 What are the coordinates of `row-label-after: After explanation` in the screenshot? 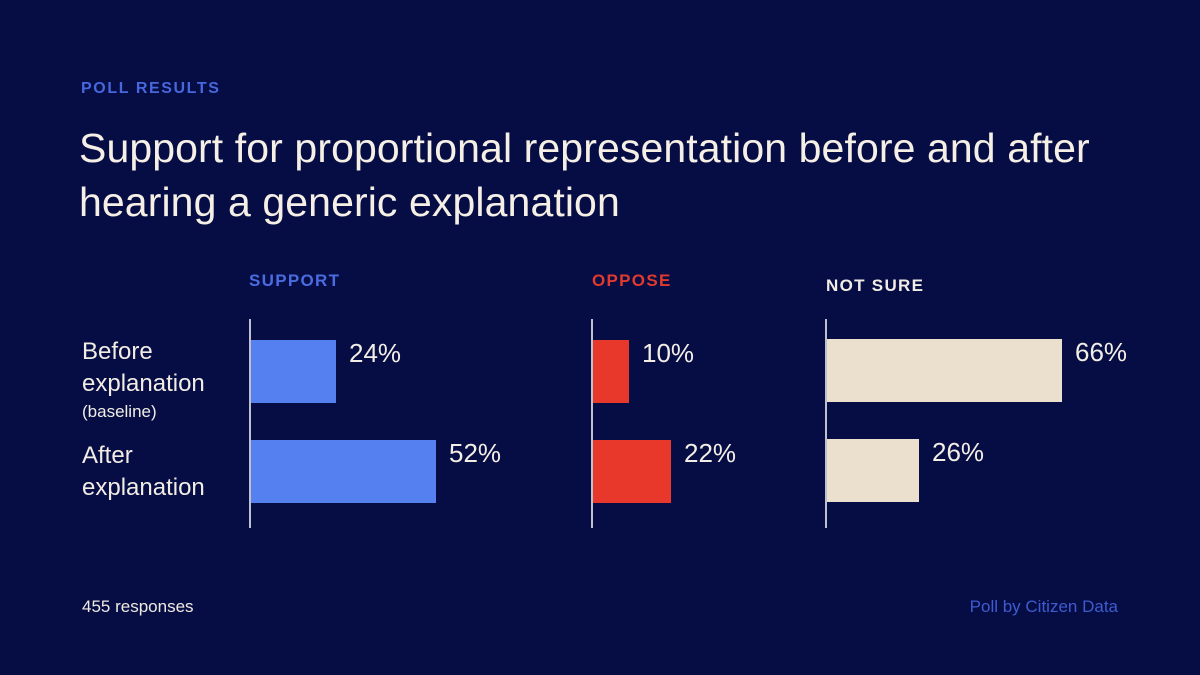 It's located at (162, 472).